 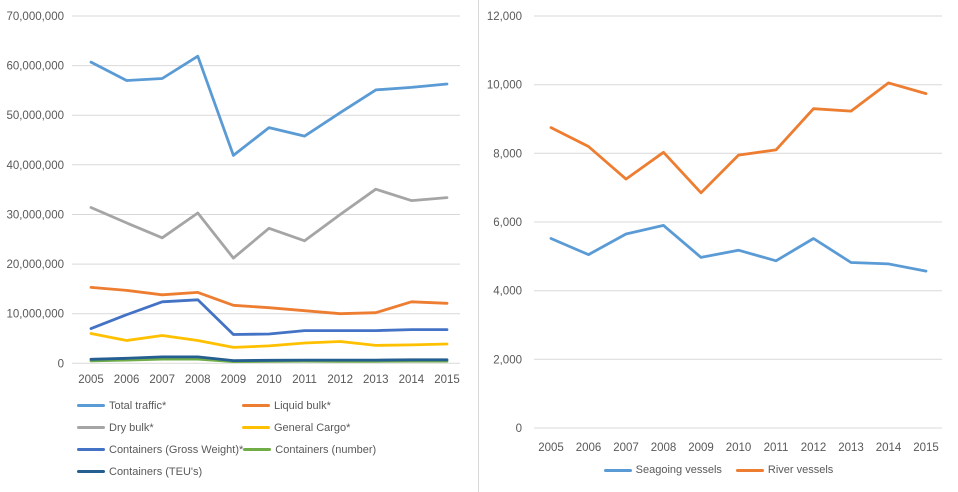 I want to click on series-line-general-cargo, so click(x=269, y=340).